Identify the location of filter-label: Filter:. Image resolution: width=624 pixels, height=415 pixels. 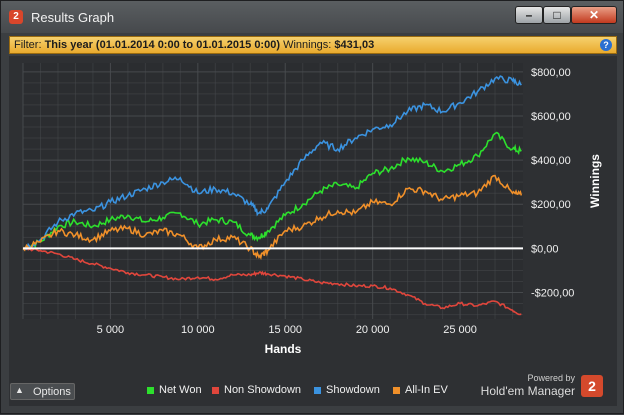
(28, 45).